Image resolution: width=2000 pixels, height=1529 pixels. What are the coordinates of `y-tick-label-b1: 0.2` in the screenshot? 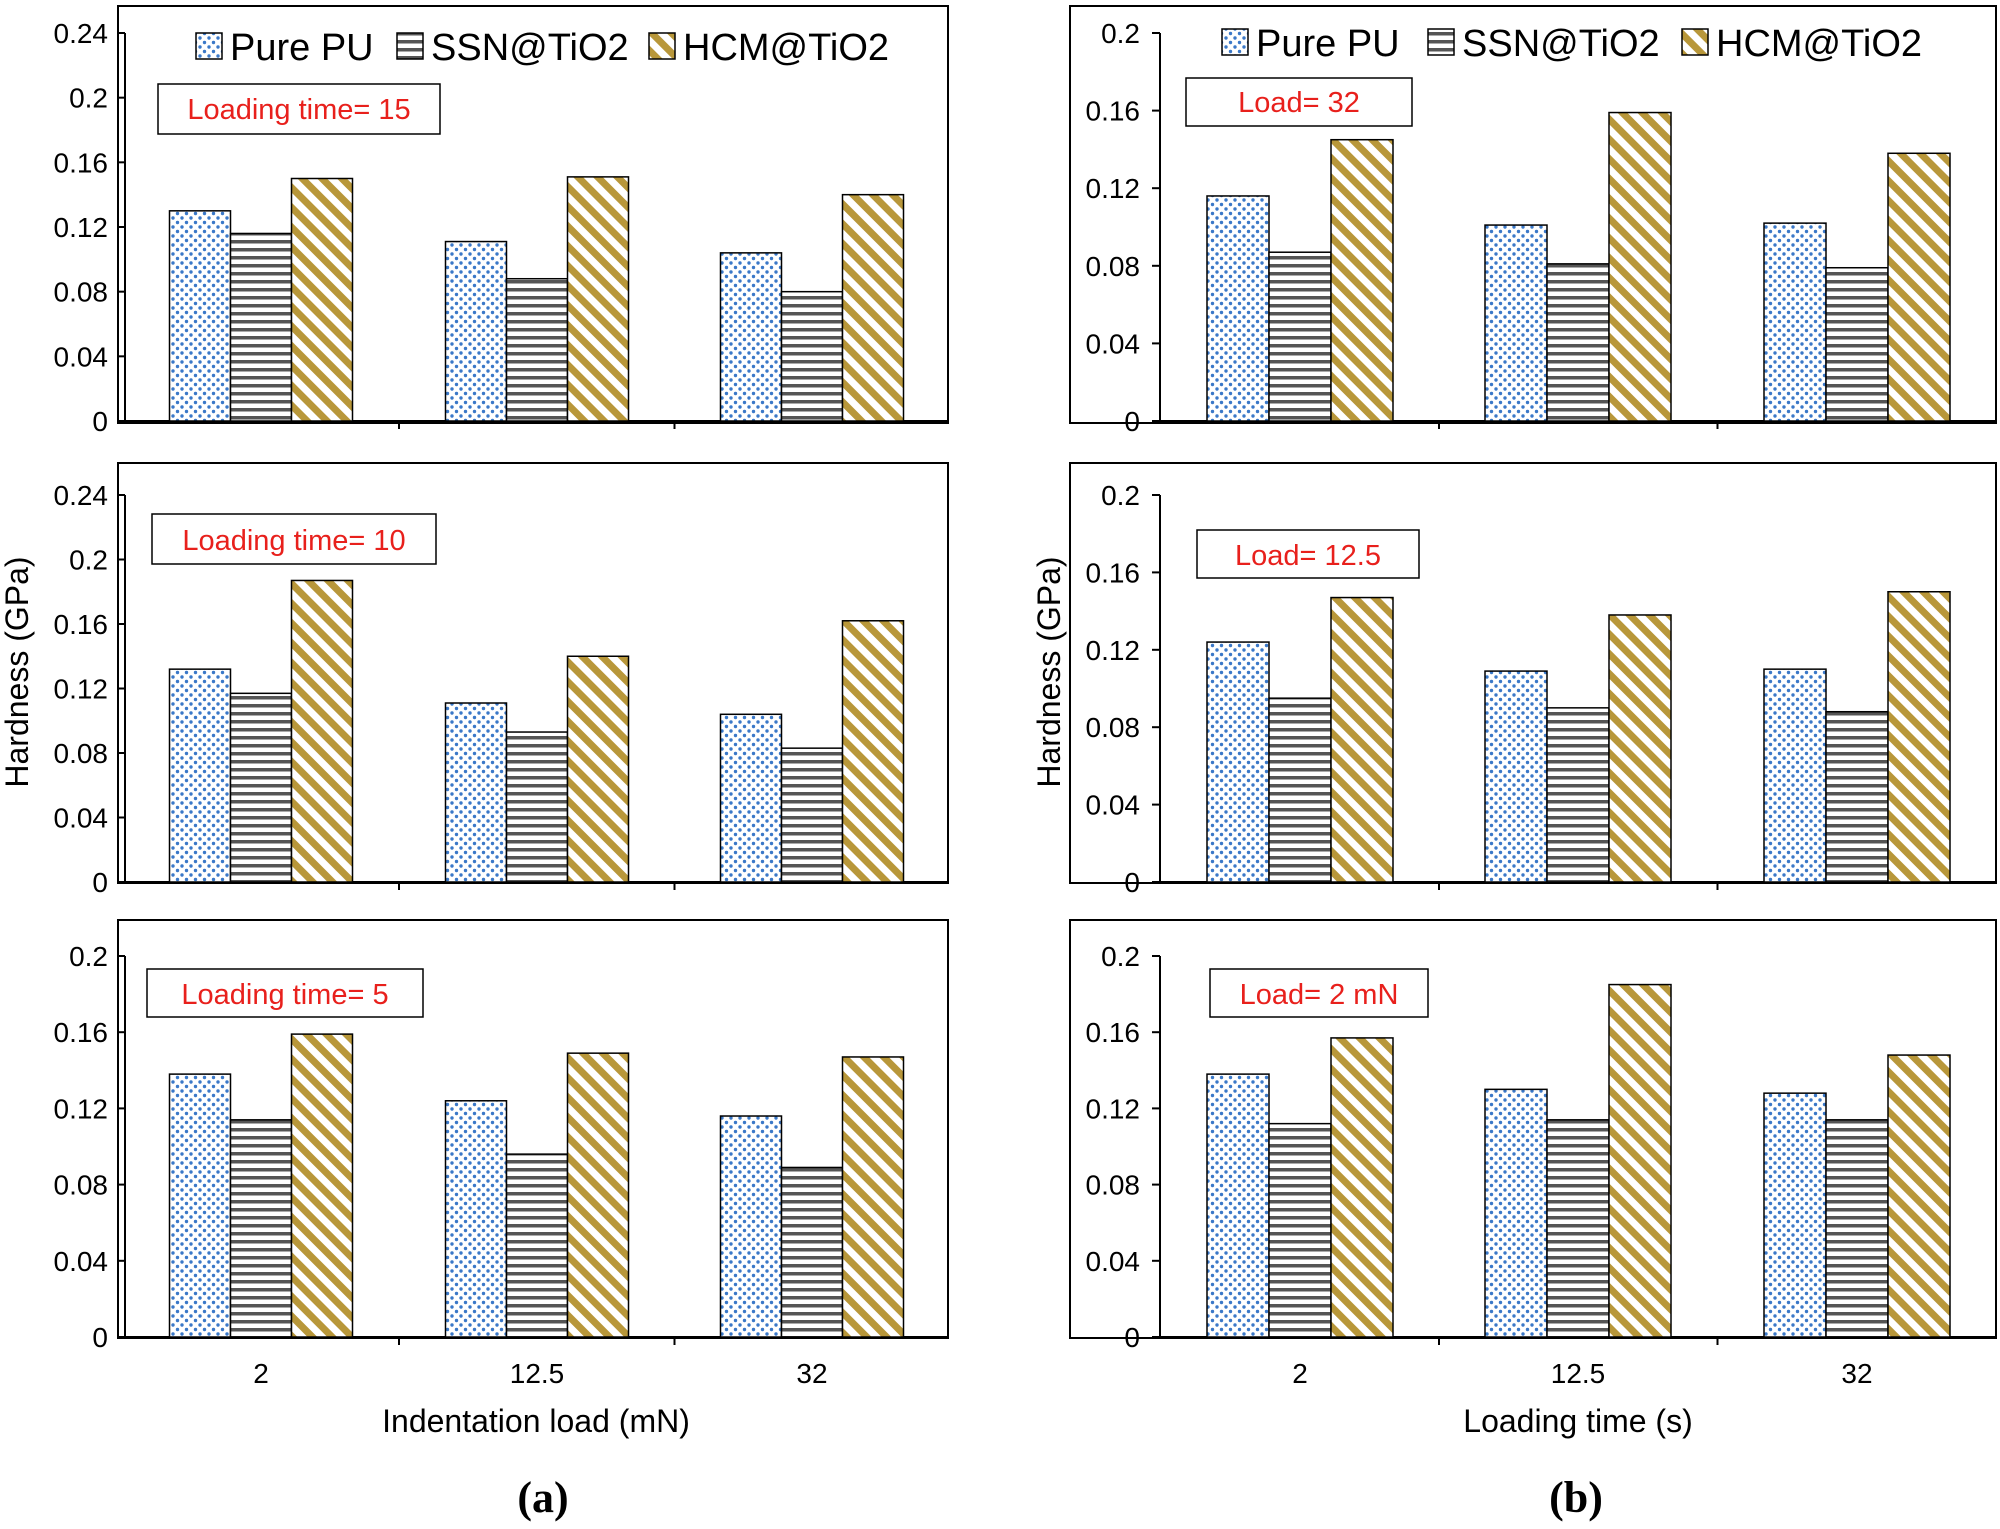 It's located at (1120, 33).